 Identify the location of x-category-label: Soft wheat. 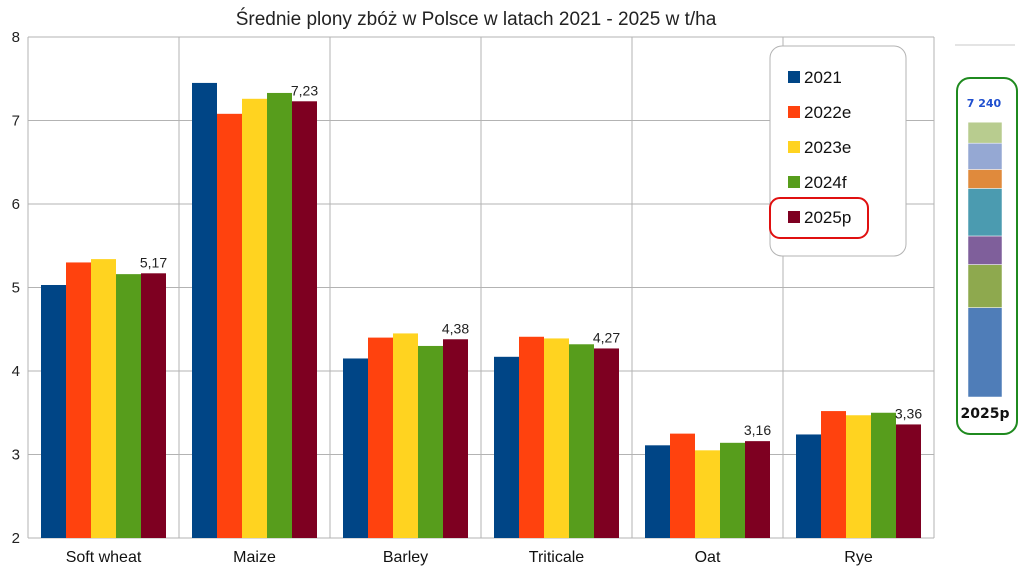
(104, 557).